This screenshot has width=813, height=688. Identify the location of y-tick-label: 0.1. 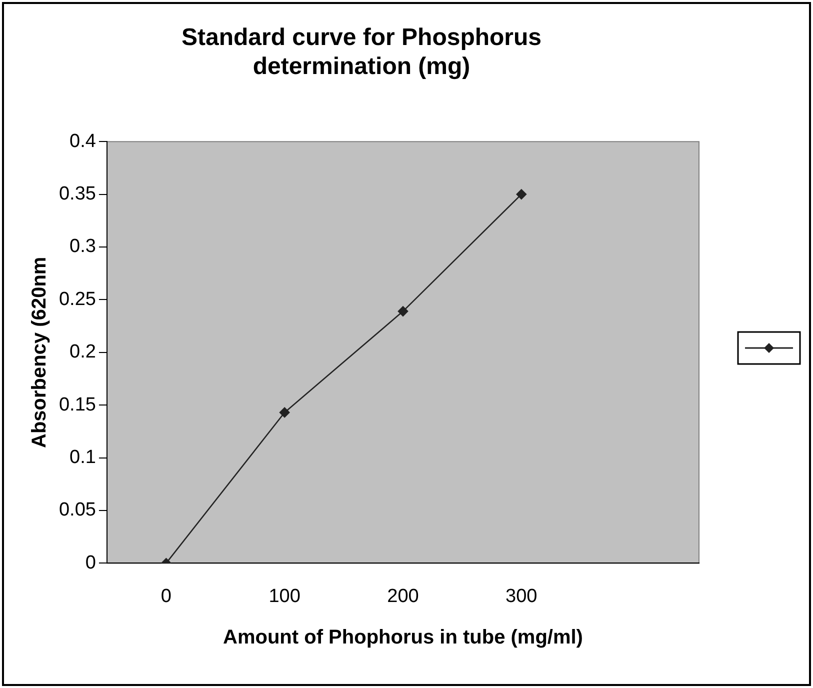
(83, 457).